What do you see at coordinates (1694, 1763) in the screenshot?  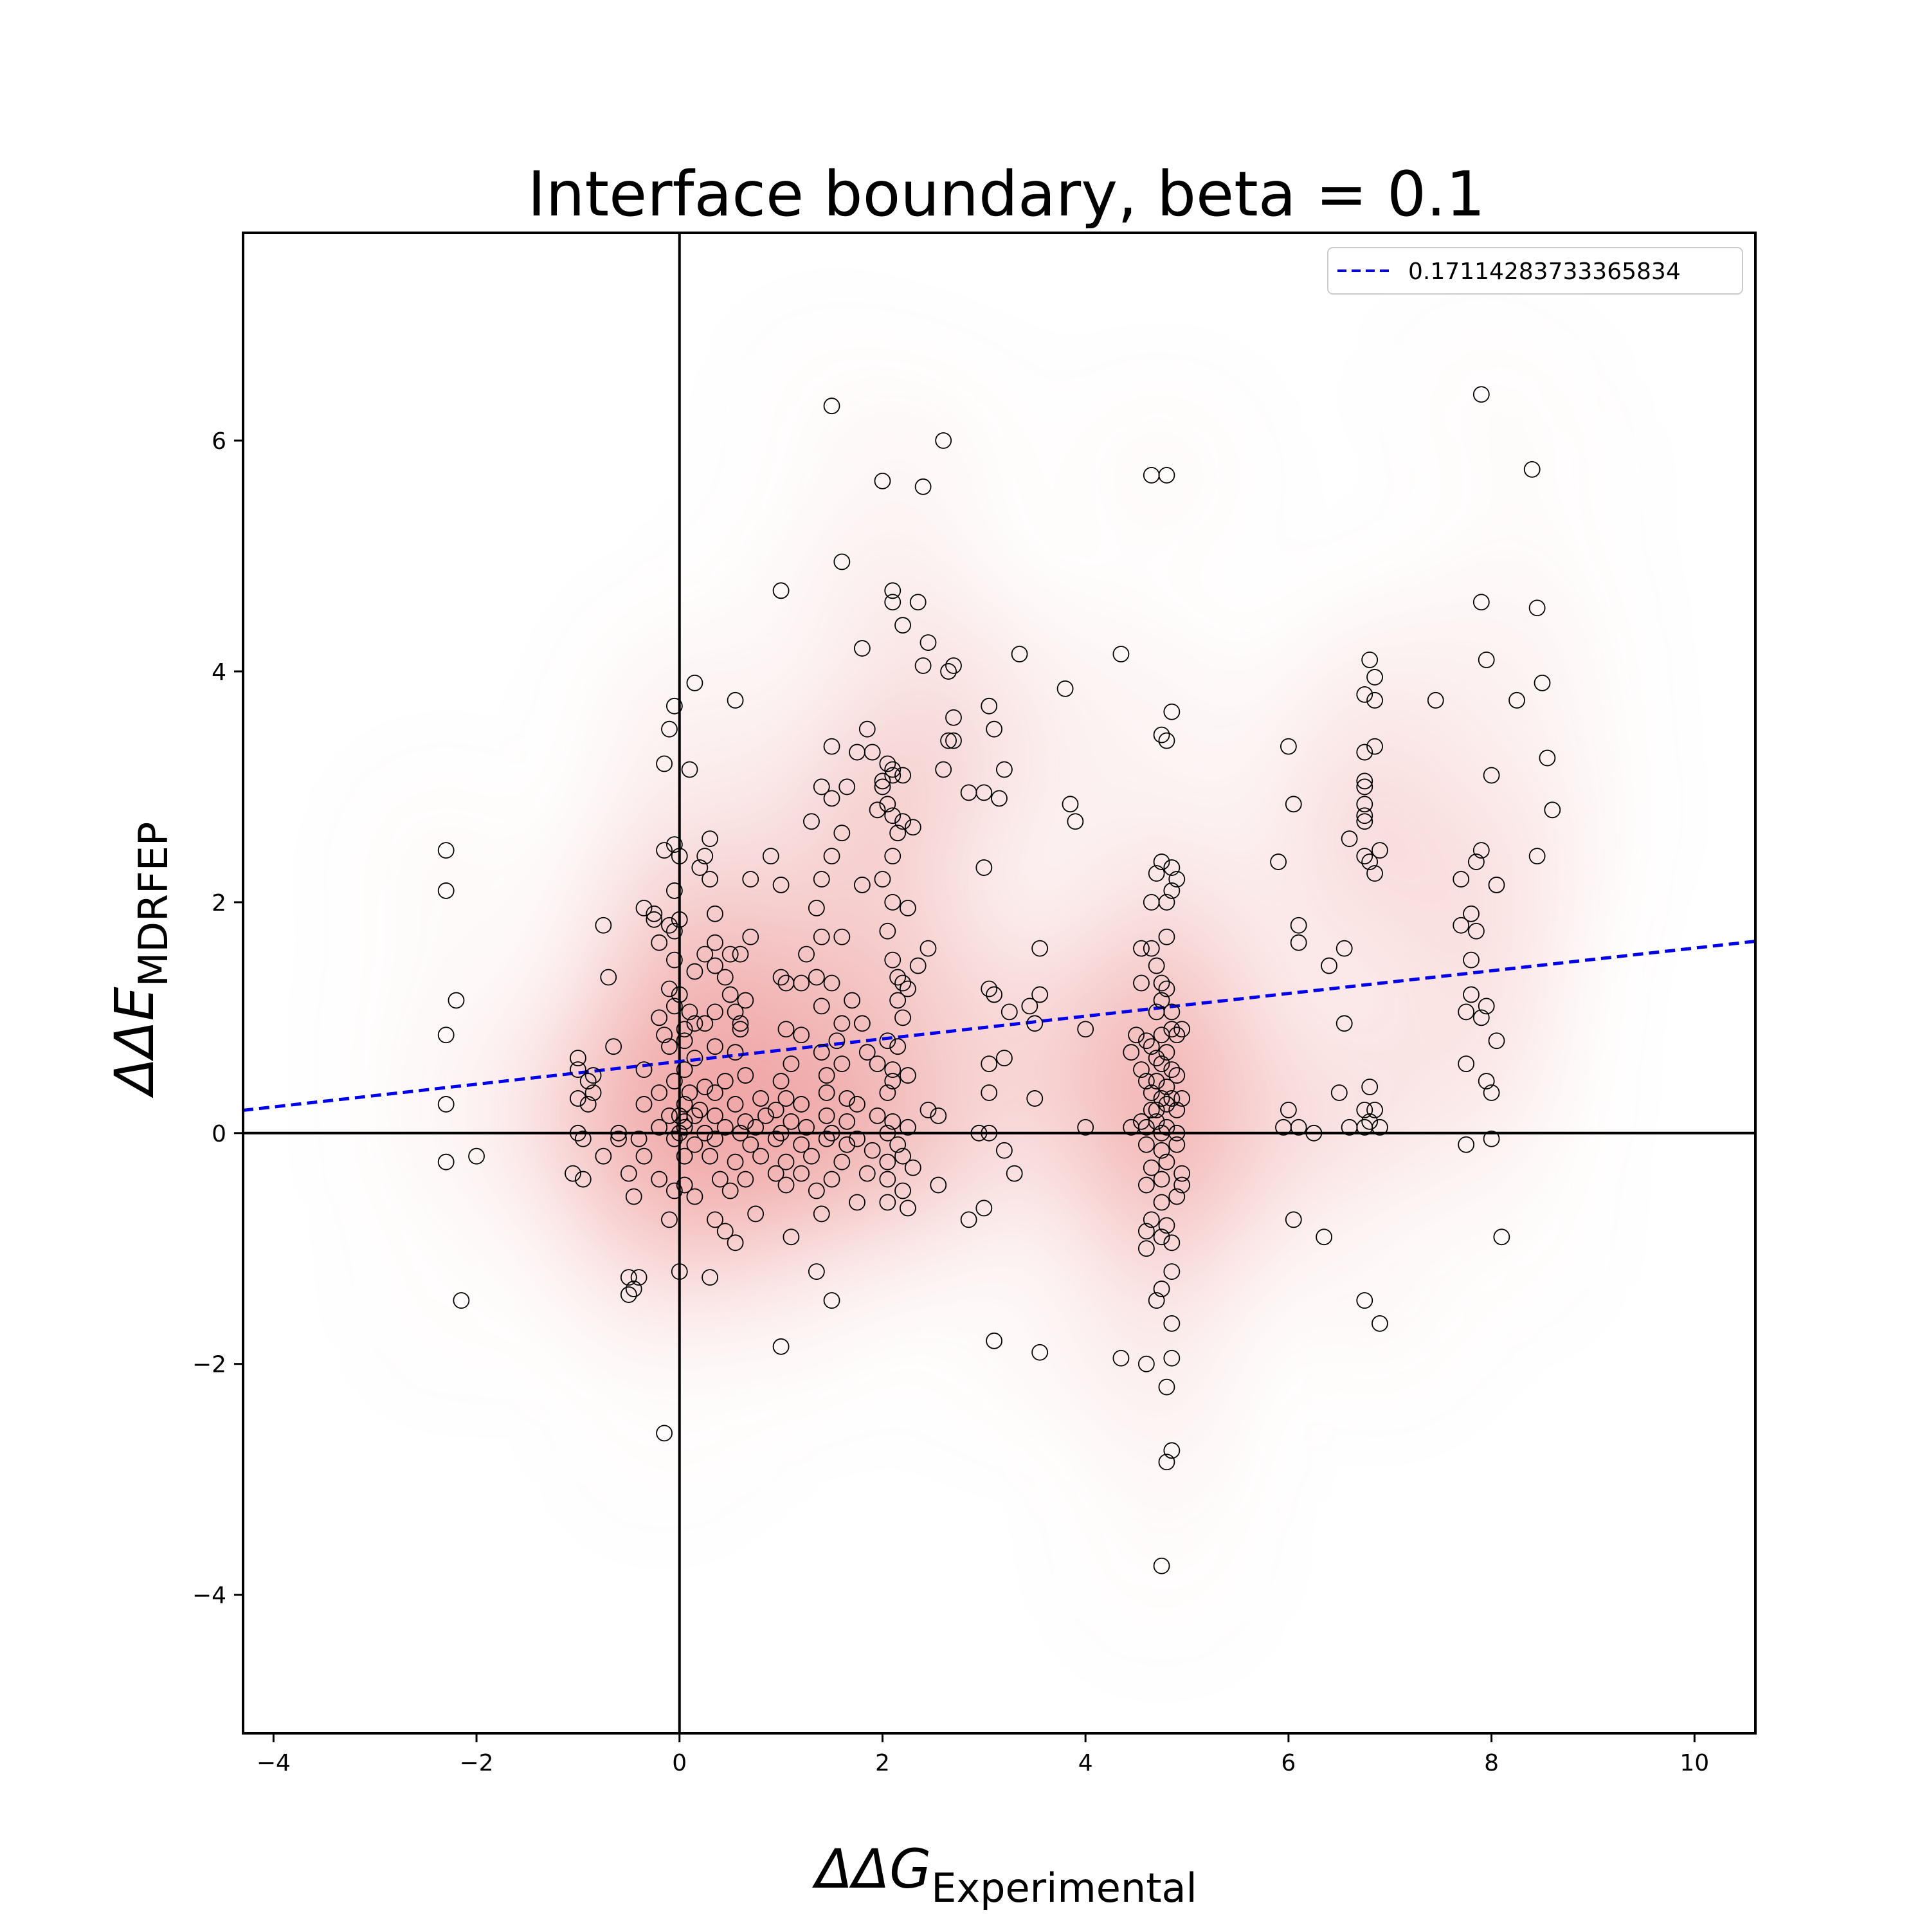 I see `x-tick-label: 10` at bounding box center [1694, 1763].